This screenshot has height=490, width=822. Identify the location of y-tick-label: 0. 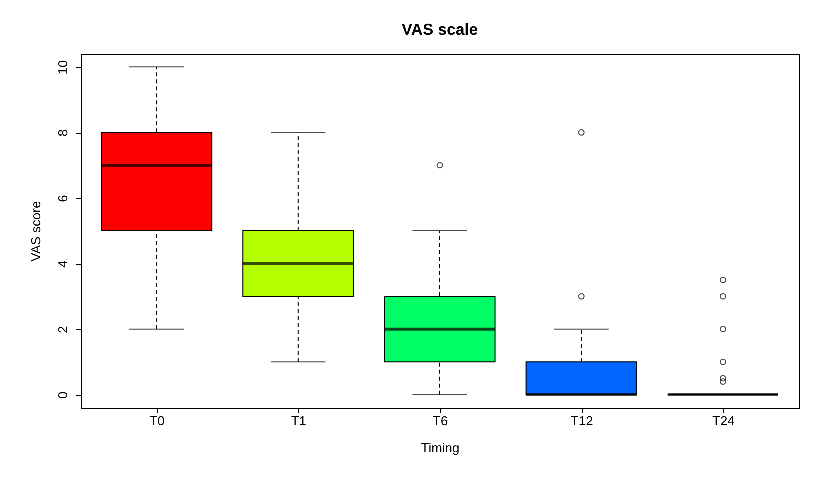
(63, 396).